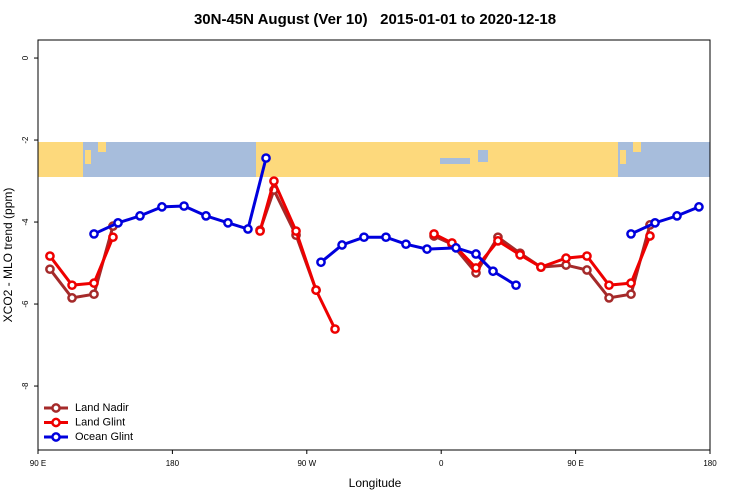  Describe the element at coordinates (25, 386) in the screenshot. I see `y-tick-label: -8` at that location.